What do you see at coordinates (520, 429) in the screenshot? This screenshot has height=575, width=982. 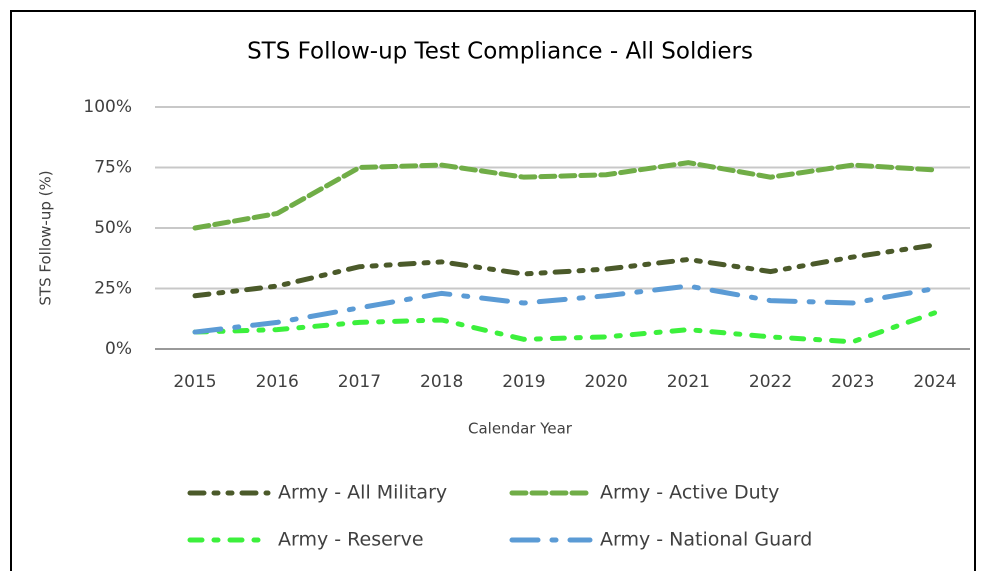 I see `x-axis-title: Calendar Year` at bounding box center [520, 429].